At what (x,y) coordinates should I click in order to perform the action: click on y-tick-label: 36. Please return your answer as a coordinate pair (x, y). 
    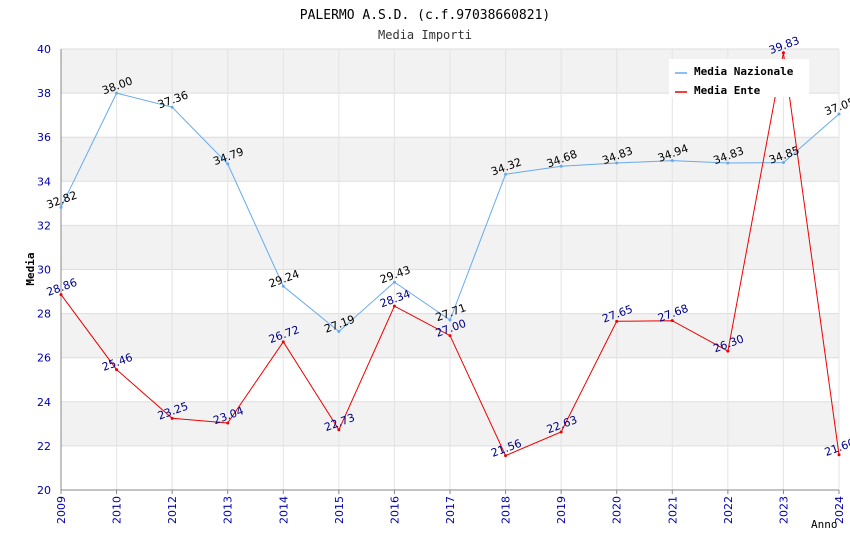
    Looking at the image, I should click on (44, 137).